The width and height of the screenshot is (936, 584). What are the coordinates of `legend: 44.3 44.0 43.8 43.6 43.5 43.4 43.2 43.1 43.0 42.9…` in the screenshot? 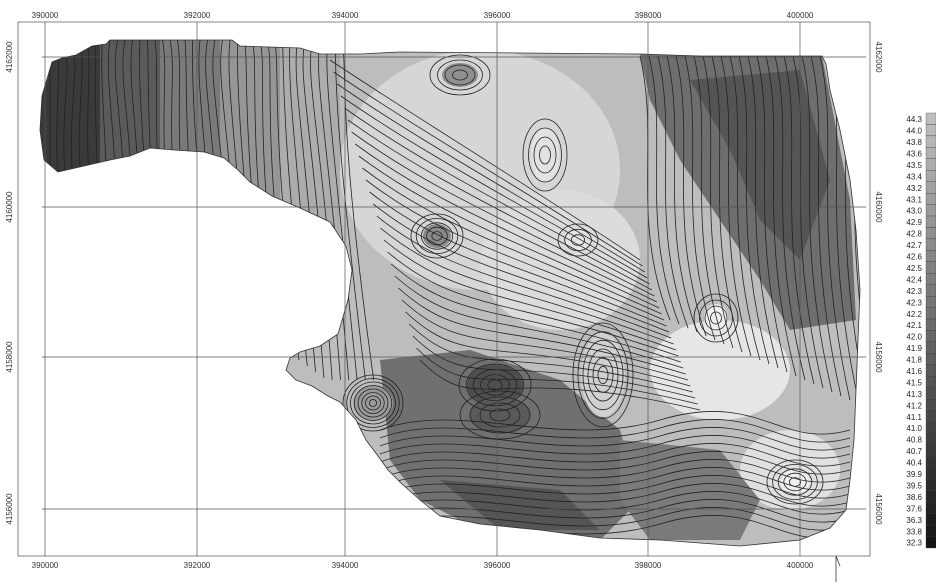 It's located at (921, 330).